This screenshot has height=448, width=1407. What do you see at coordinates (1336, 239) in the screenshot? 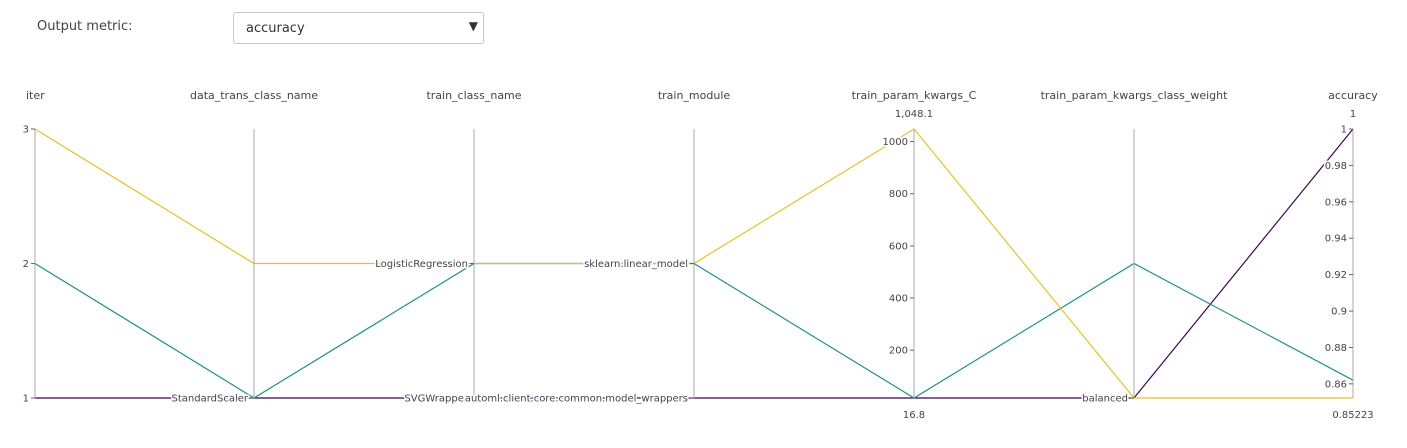
I see `tick-label: 0.94` at bounding box center [1336, 239].